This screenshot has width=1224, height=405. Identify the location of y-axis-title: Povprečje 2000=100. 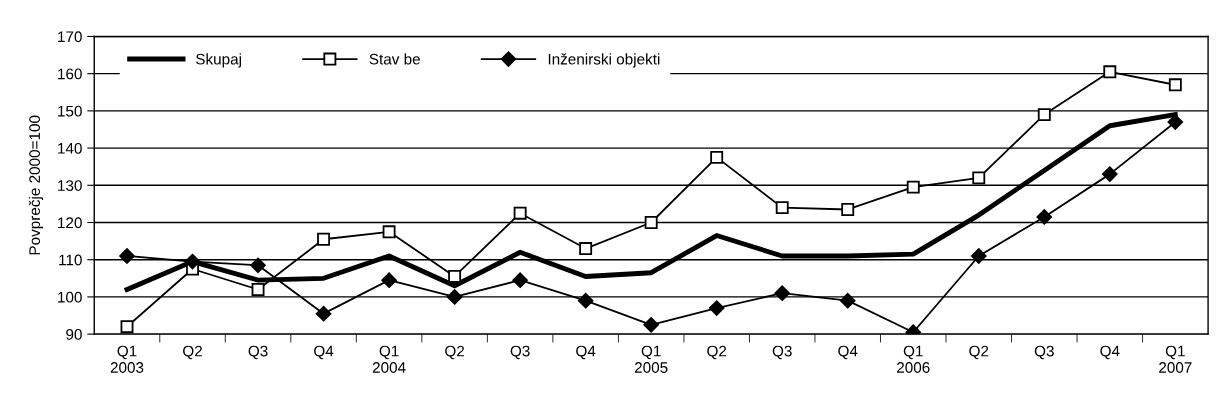
(36, 185).